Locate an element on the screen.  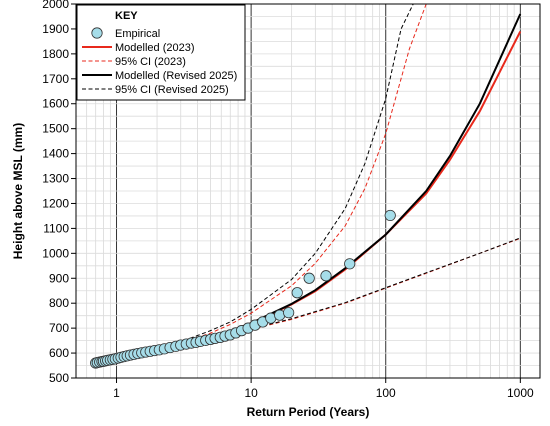
legend-entry-label: Modelled (2023) is located at coordinates (155, 48).